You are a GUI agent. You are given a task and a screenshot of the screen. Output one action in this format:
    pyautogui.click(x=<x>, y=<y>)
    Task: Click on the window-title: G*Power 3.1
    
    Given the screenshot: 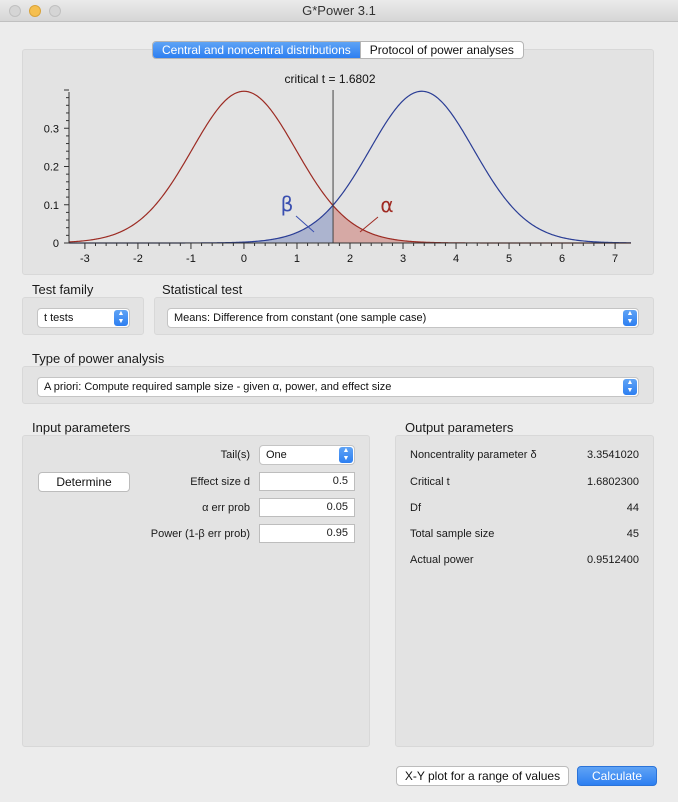 What is the action you would take?
    pyautogui.click(x=339, y=10)
    